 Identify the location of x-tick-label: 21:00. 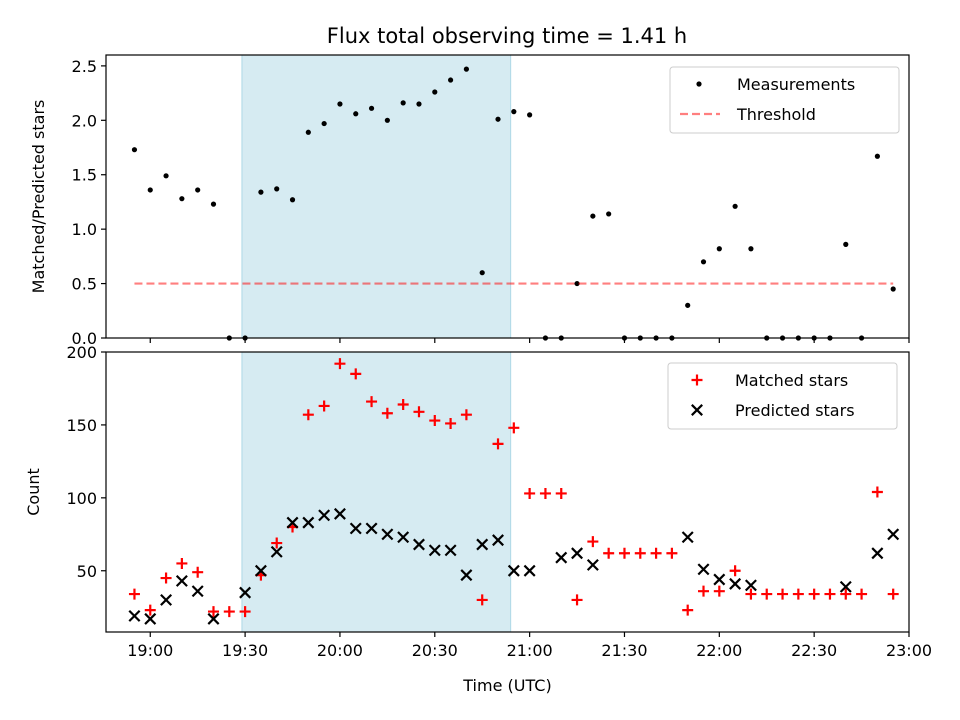
(530, 650).